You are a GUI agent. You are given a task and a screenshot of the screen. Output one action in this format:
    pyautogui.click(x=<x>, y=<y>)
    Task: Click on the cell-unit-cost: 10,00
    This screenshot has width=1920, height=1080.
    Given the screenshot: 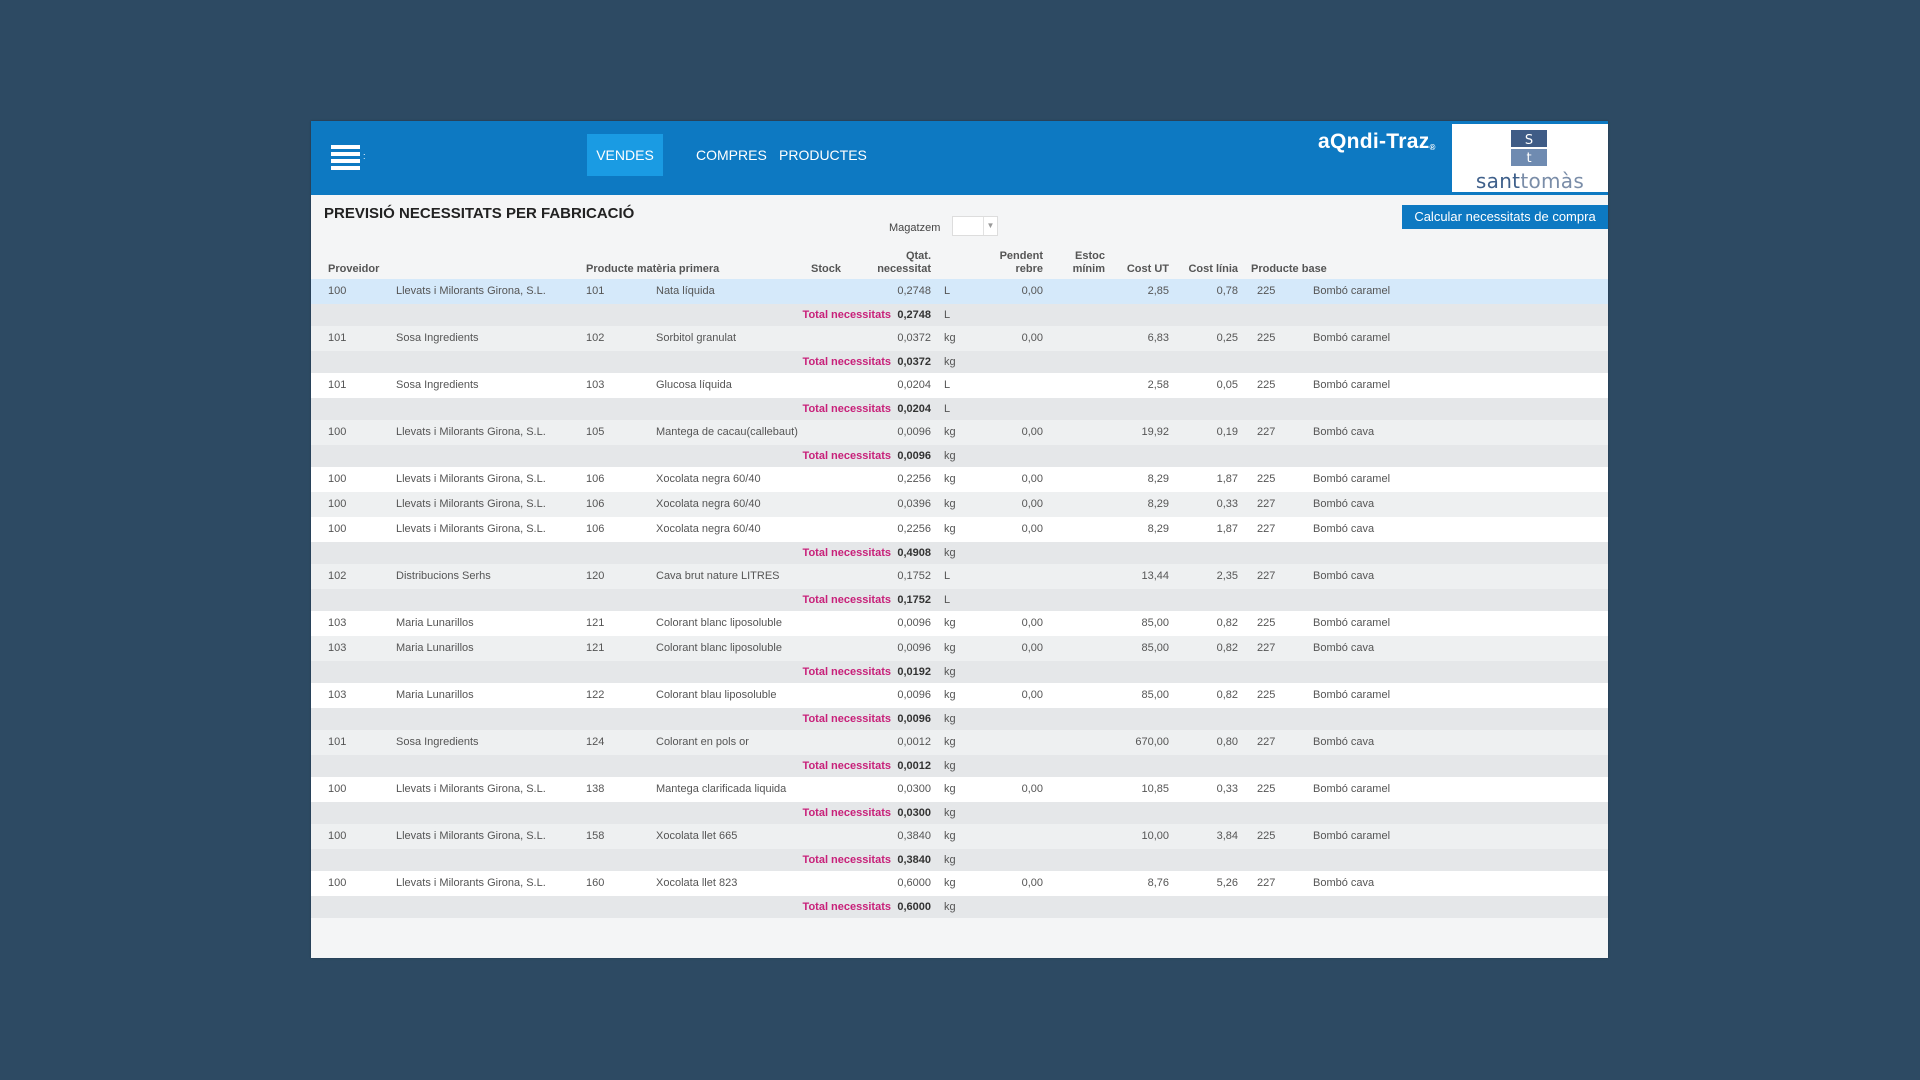 What is the action you would take?
    pyautogui.click(x=1155, y=836)
    